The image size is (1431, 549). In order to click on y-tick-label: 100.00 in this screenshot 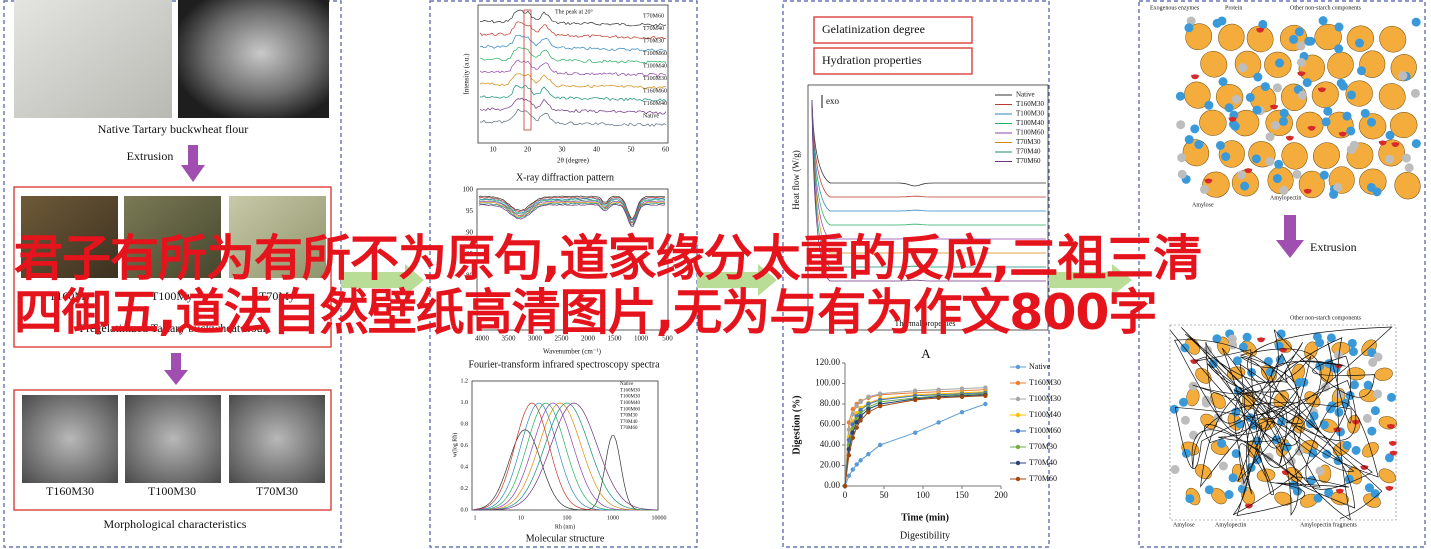, I will do `click(827, 383)`.